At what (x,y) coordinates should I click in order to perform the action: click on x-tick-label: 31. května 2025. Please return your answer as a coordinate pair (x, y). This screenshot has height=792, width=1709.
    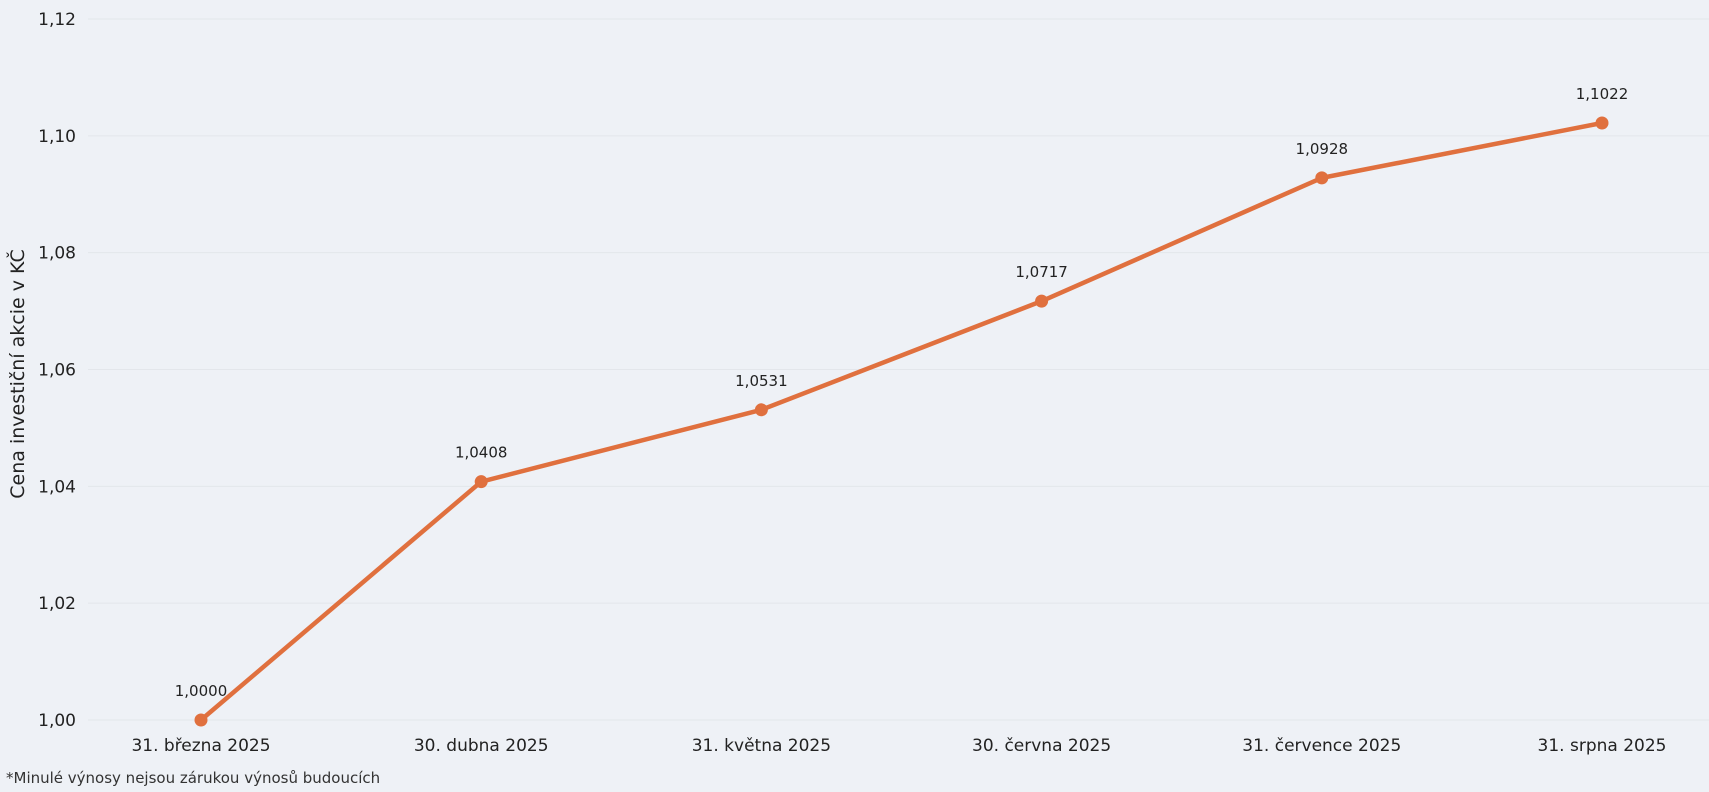
    Looking at the image, I should click on (761, 746).